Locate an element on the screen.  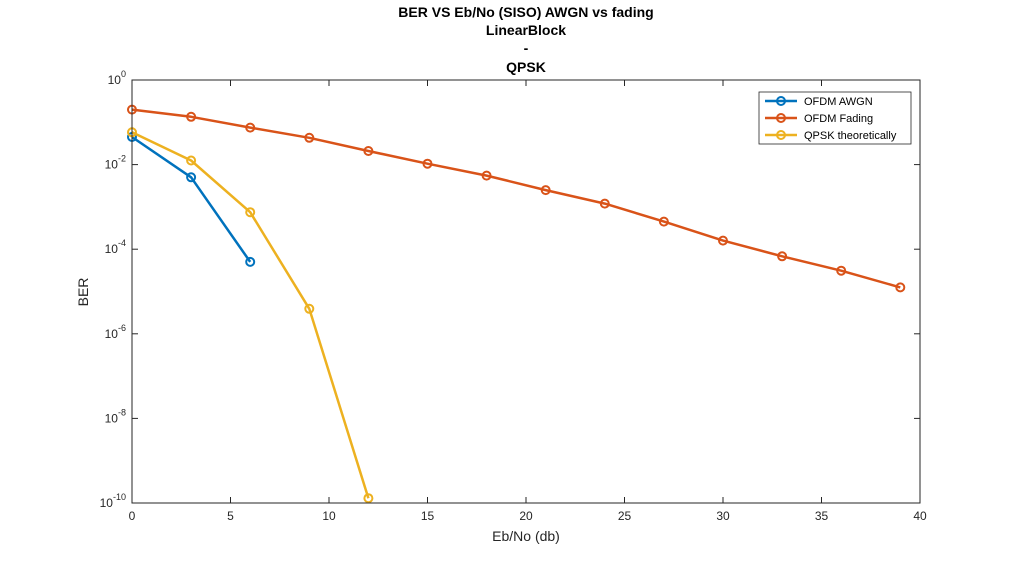
x-axis-label: Eb/No (db) is located at coordinates (526, 536).